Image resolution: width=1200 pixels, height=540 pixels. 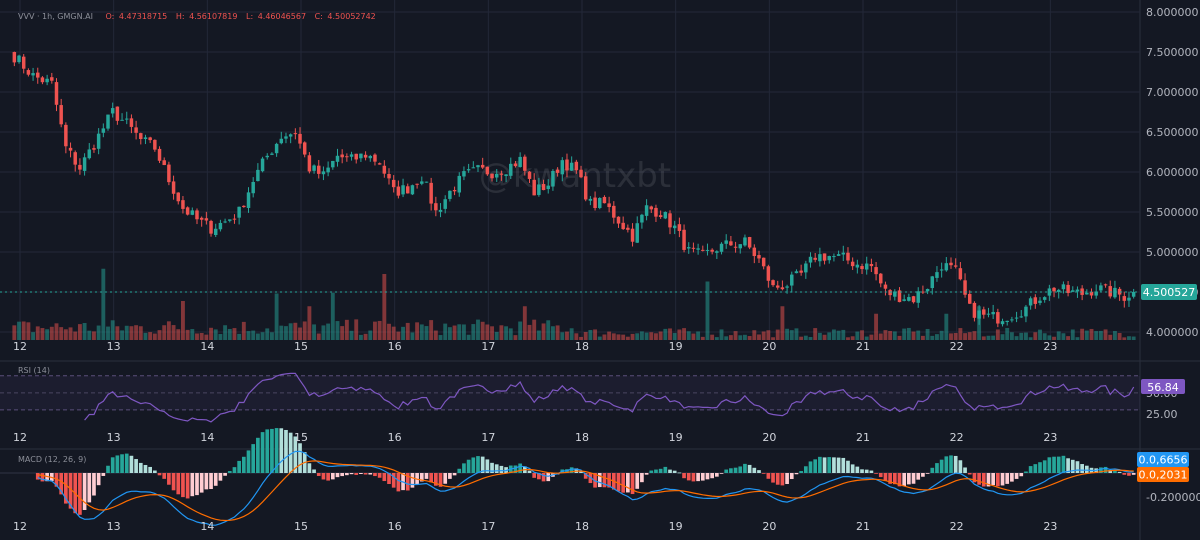 I want to click on time-tick-label: 13, so click(x=114, y=346).